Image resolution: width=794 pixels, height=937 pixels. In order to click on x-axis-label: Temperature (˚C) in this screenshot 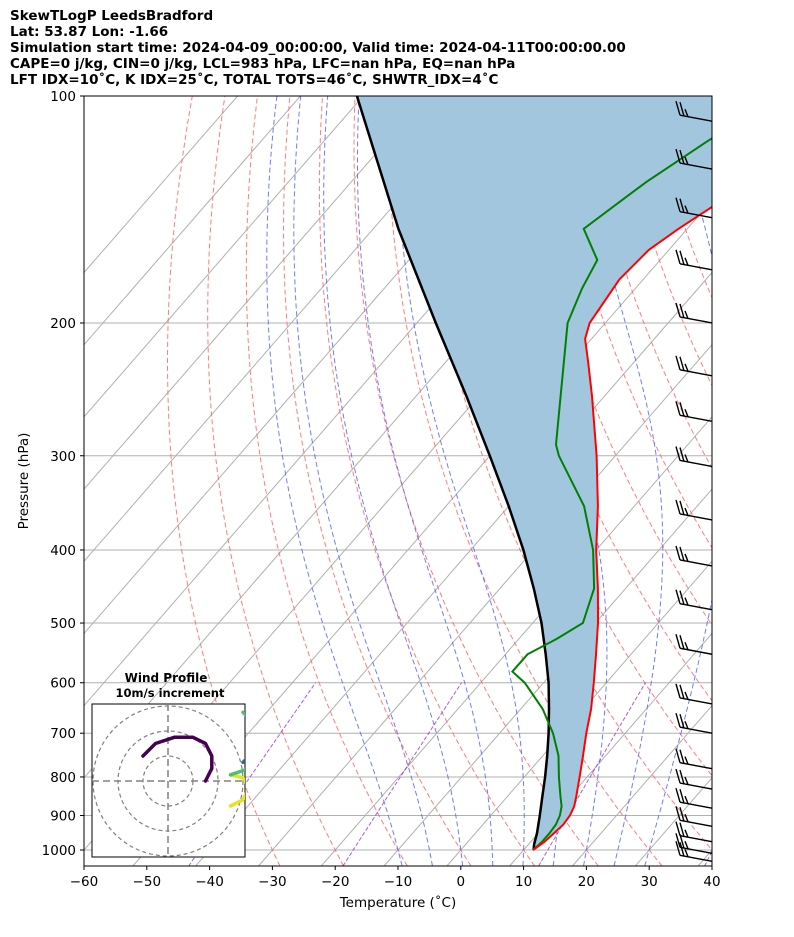, I will do `click(398, 902)`.